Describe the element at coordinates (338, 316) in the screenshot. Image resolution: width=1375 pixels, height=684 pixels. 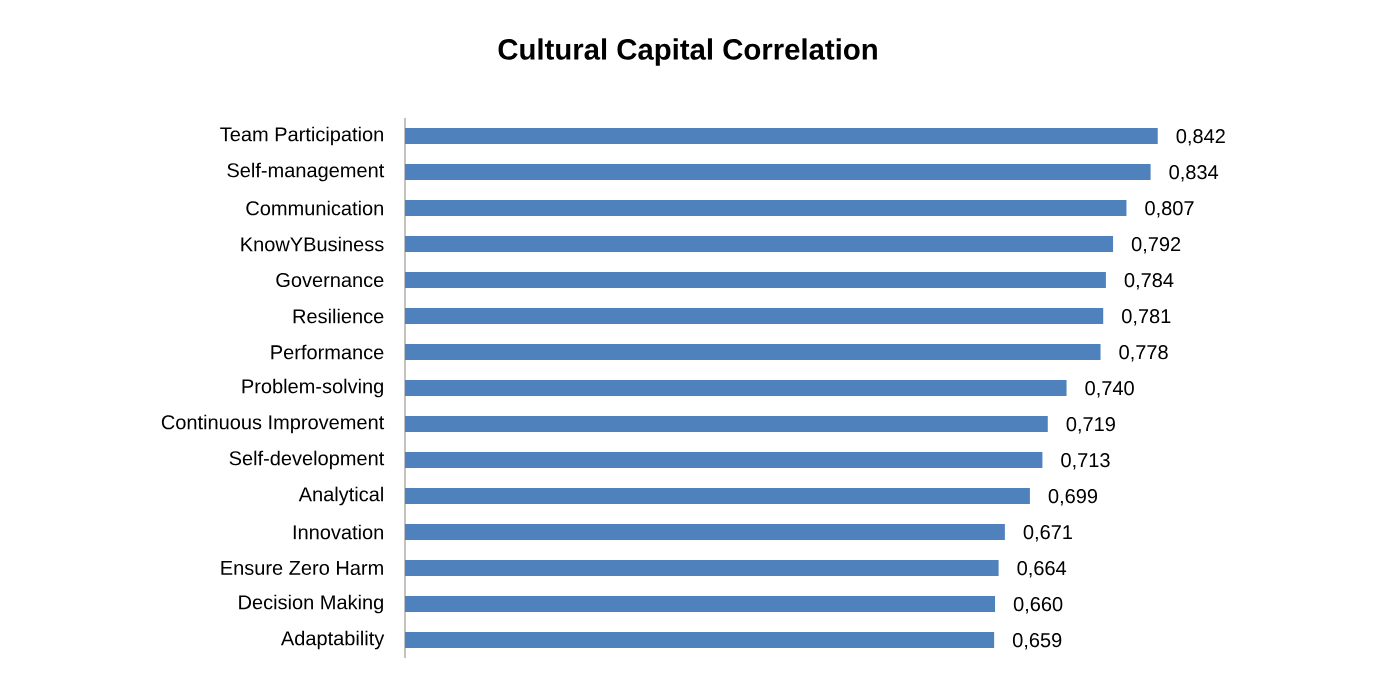
I see `y-tick-label: Resilience` at that location.